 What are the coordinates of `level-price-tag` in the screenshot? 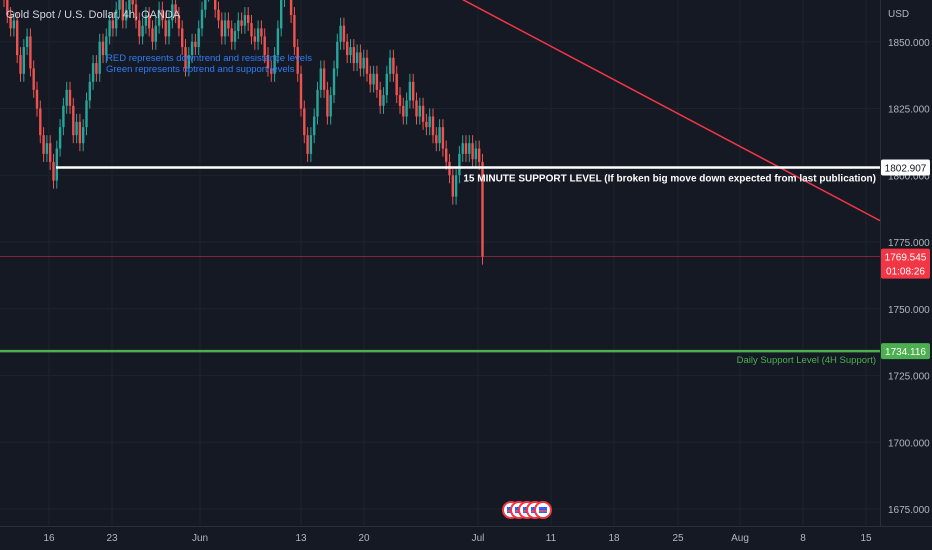 It's located at (905, 351).